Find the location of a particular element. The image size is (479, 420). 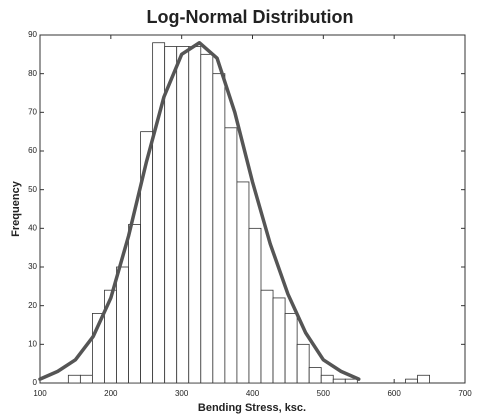

y-tick-label: 70 is located at coordinates (32, 111).